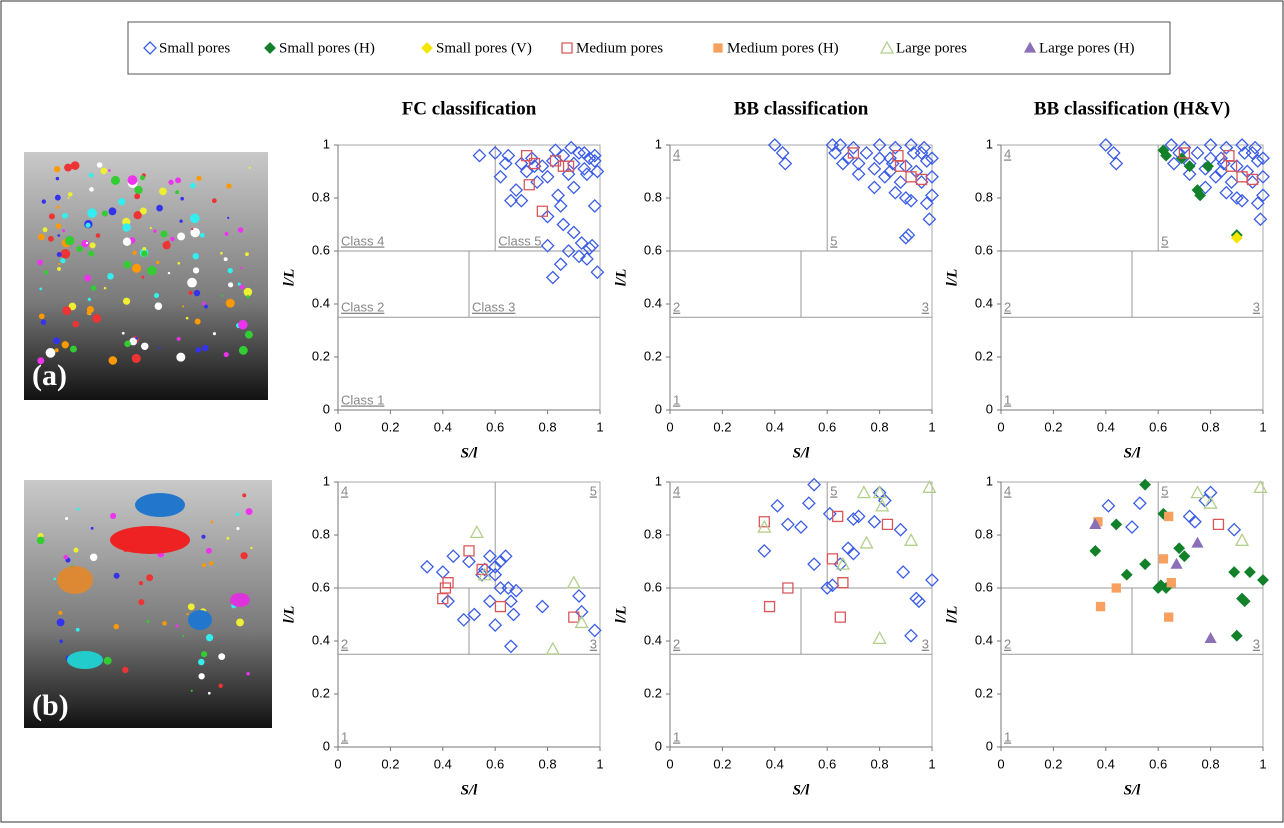 This screenshot has height=828, width=1284. What do you see at coordinates (931, 48) in the screenshot?
I see `legend-label: Large pores` at bounding box center [931, 48].